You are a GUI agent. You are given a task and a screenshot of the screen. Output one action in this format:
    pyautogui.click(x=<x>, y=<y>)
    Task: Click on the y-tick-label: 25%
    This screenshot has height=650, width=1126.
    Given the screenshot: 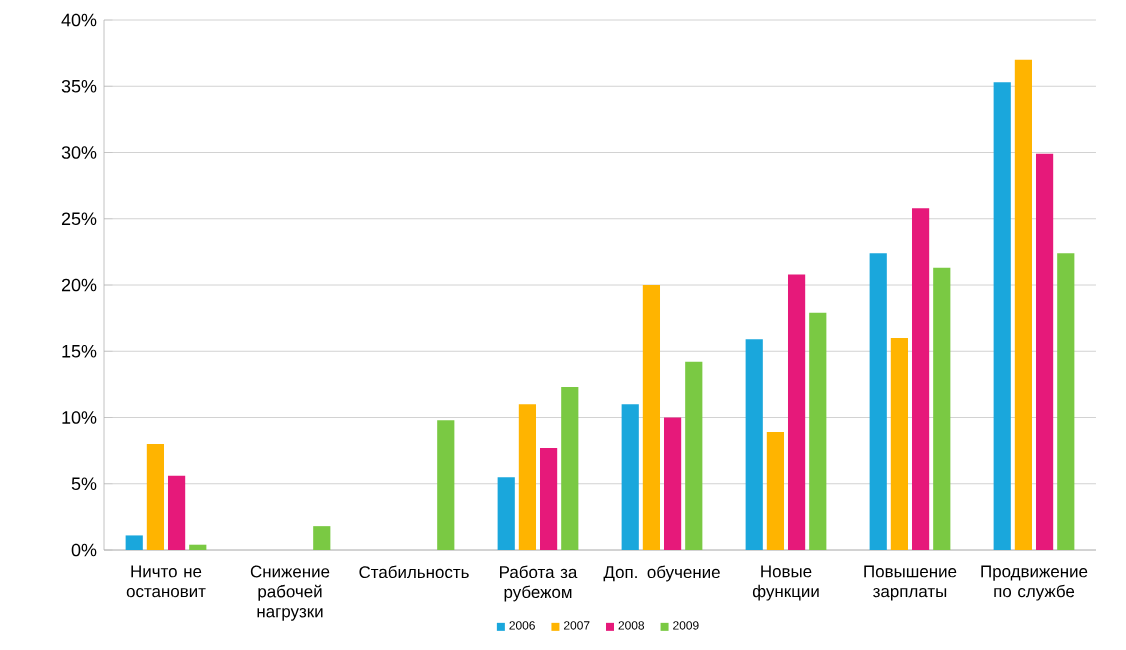 What is the action you would take?
    pyautogui.click(x=79, y=219)
    